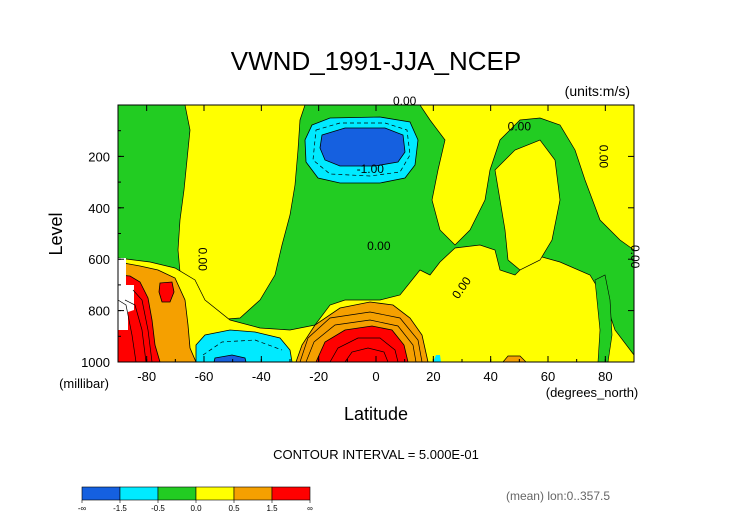 The width and height of the screenshot is (752, 532). What do you see at coordinates (95, 362) in the screenshot?
I see `y-tick-label: 1000` at bounding box center [95, 362].